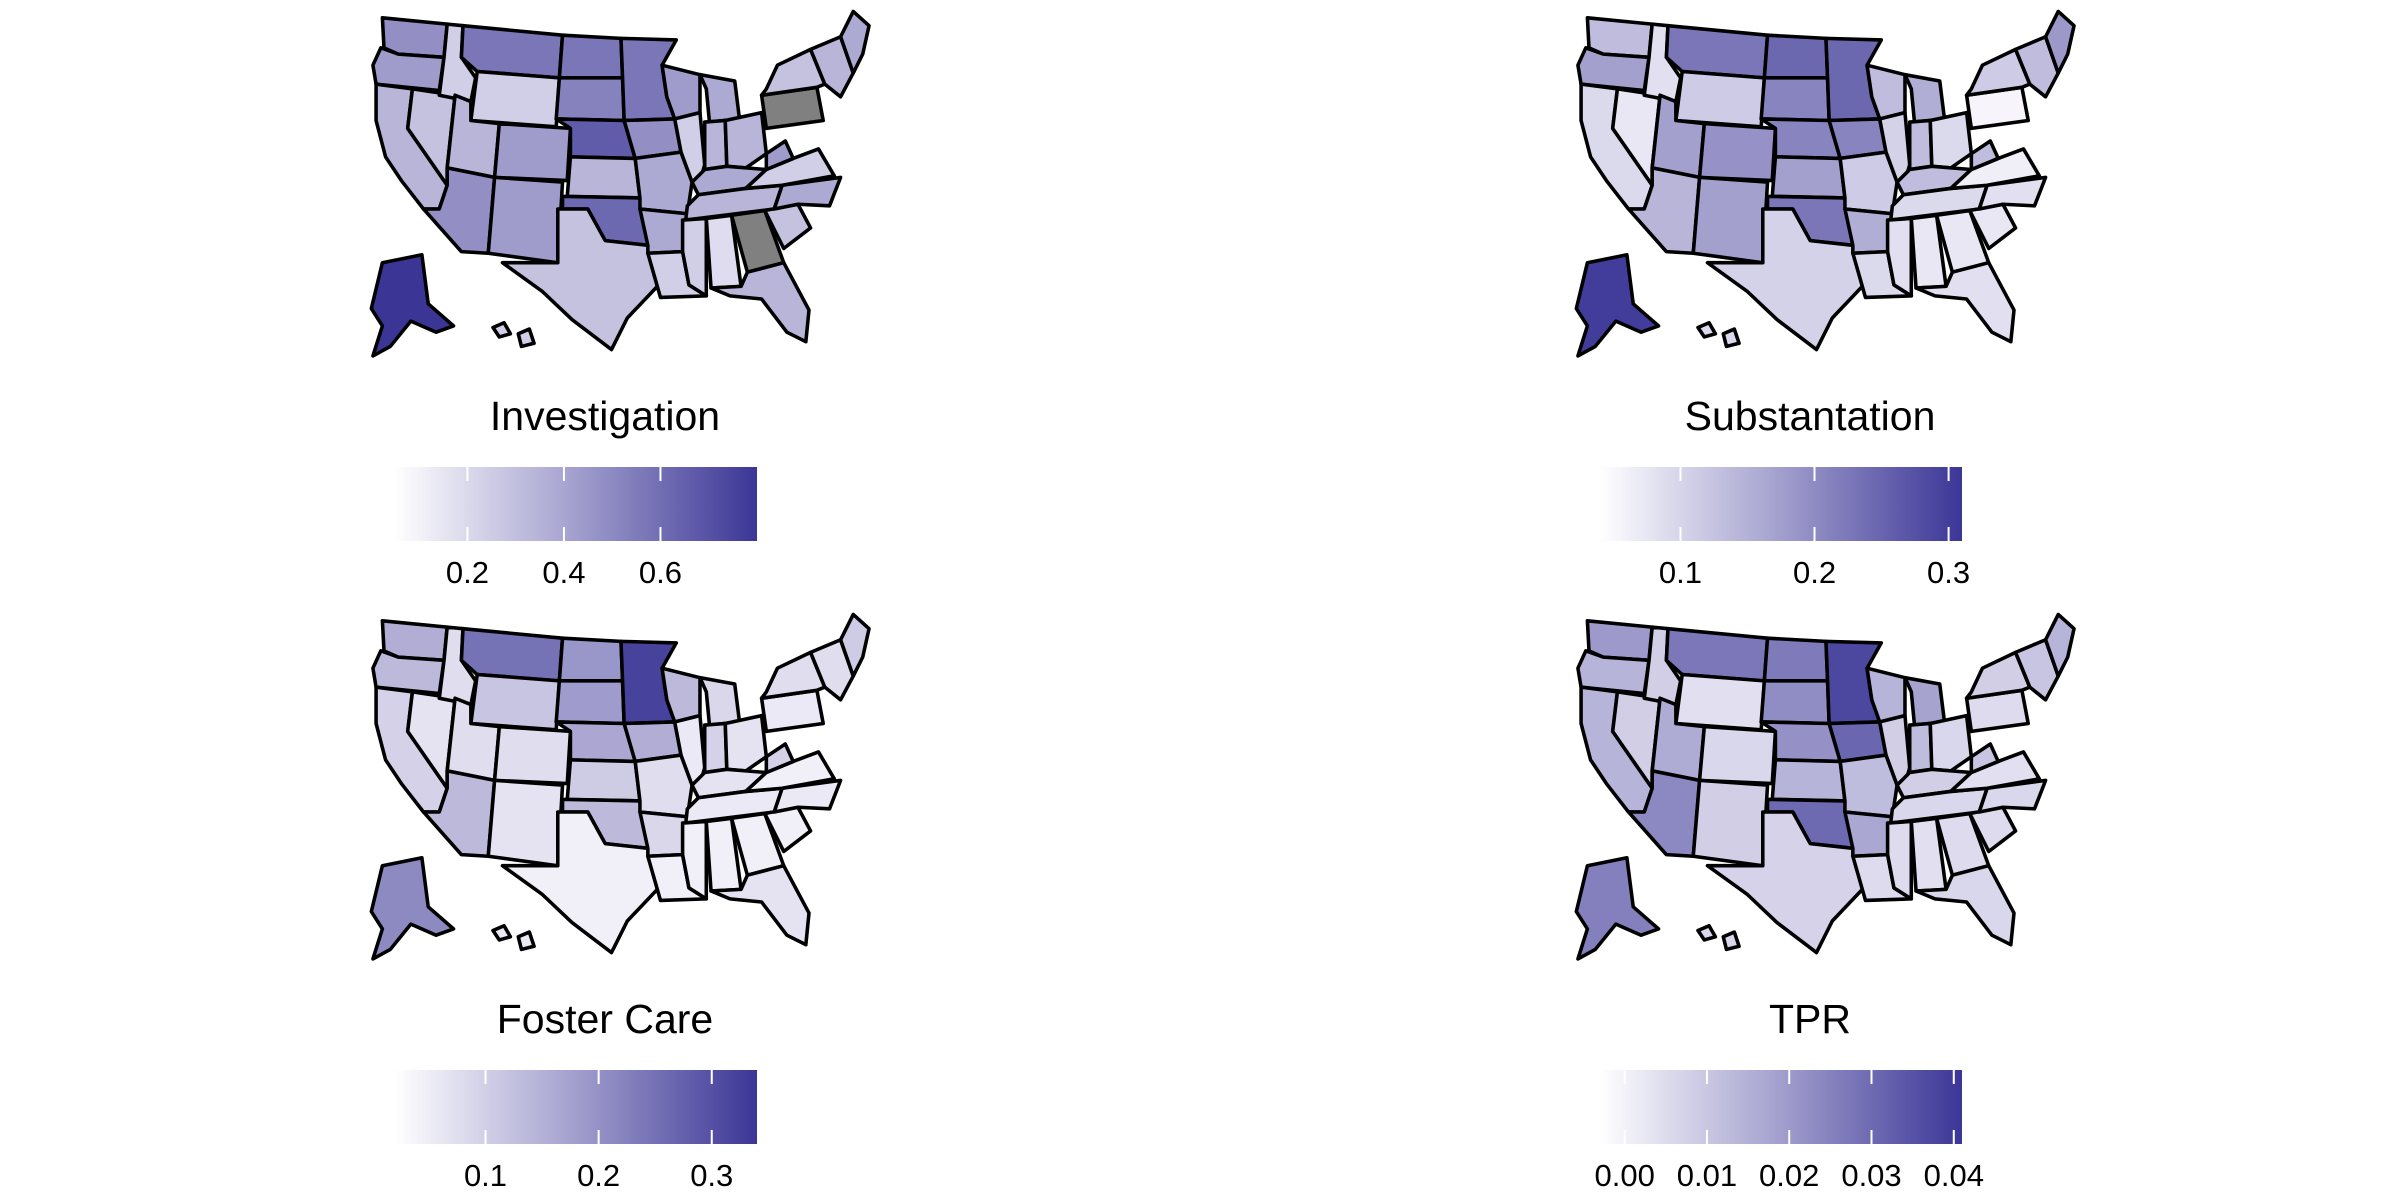  Describe the element at coordinates (1810, 416) in the screenshot. I see `legend-title: Substantation` at that location.